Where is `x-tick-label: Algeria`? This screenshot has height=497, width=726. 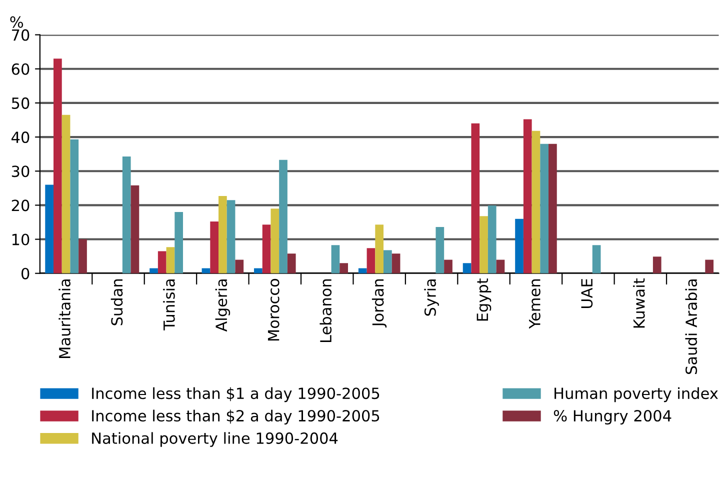
x-tick-label: Algeria is located at coordinates (222, 305).